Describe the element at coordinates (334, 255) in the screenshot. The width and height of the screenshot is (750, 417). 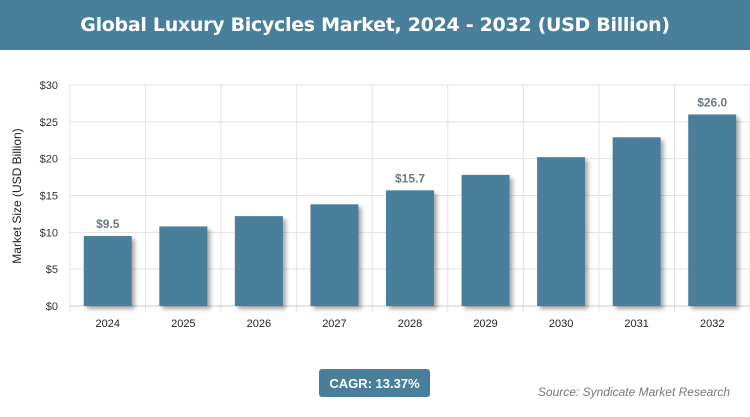
I see `bar-2027` at that location.